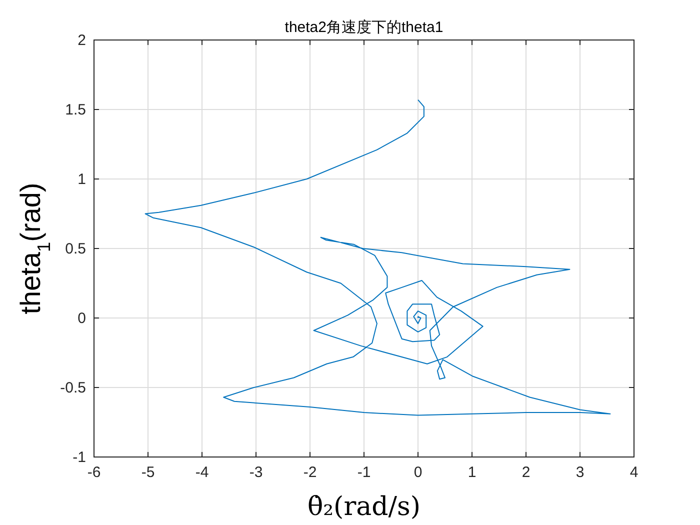 This screenshot has height=525, width=700. What do you see at coordinates (75, 249) in the screenshot?
I see `y-tick-label: 0.5` at bounding box center [75, 249].